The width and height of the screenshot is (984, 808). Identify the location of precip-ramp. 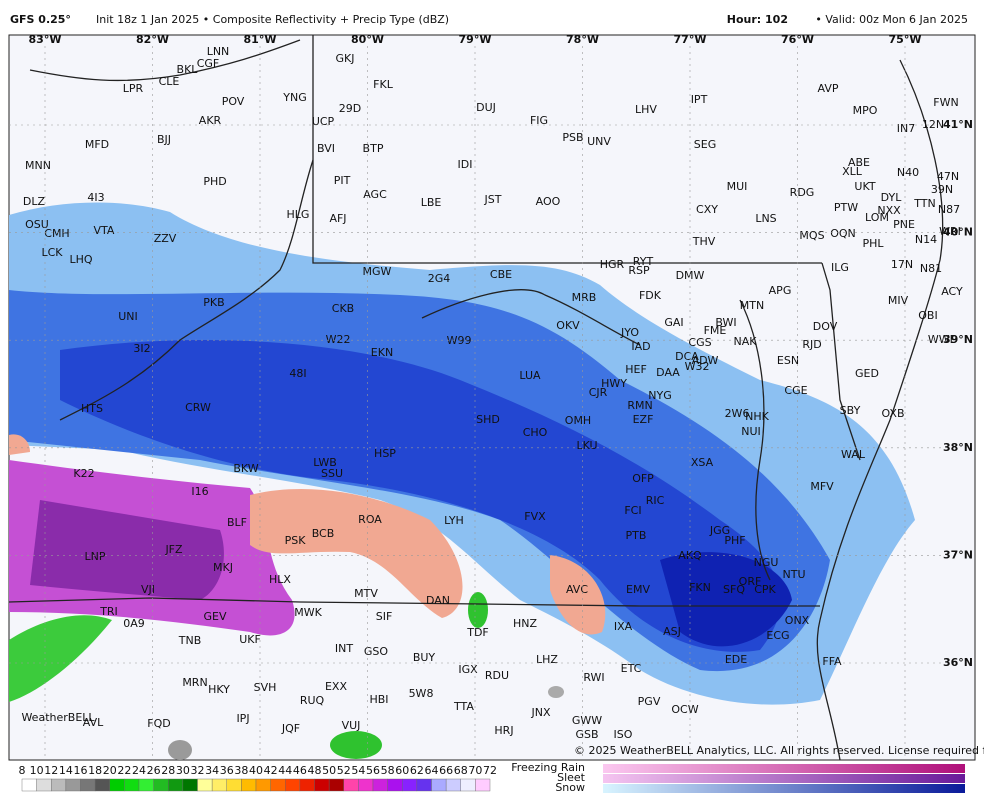
(784, 778).